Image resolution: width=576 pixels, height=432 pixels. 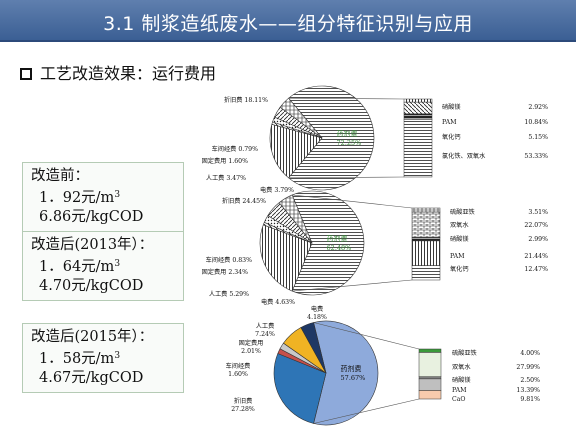 What do you see at coordinates (278, 302) in the screenshot?
I see `slice-label: 电费 4.63%` at bounding box center [278, 302].